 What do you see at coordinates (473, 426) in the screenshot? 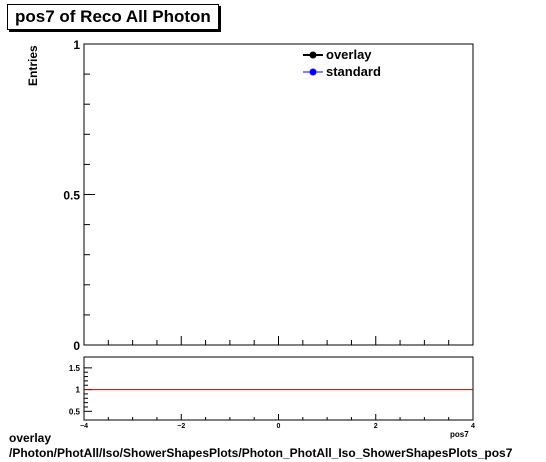
I see `ratio-x-tick-label: 4` at bounding box center [473, 426].